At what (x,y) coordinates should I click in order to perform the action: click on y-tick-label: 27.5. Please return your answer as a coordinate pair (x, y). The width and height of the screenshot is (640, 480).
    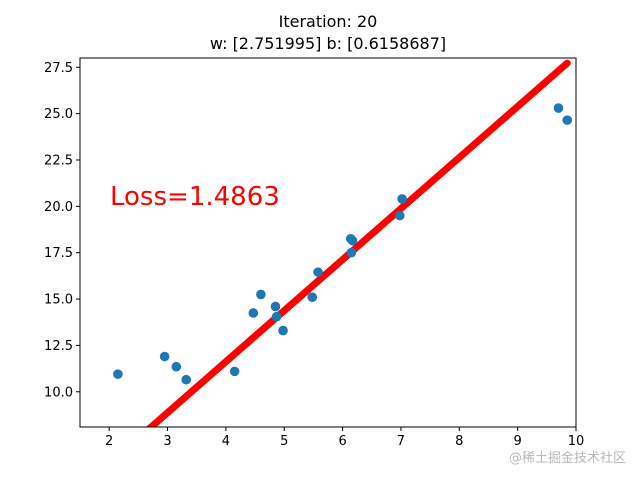
    Looking at the image, I should click on (58, 68).